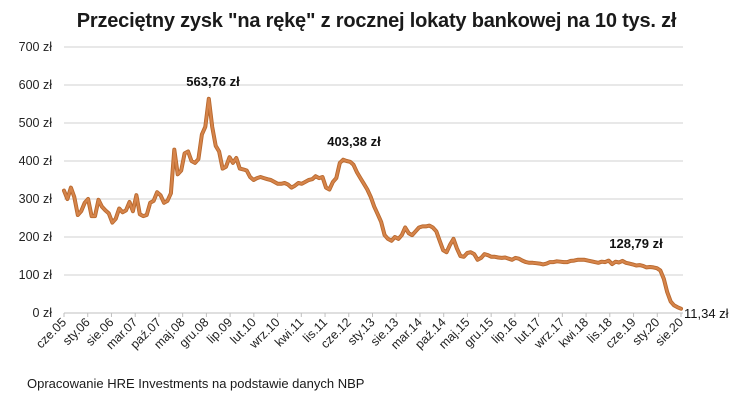 The image size is (753, 401). Describe the element at coordinates (36, 123) in the screenshot. I see `y-tick-label: 500 zł` at that location.